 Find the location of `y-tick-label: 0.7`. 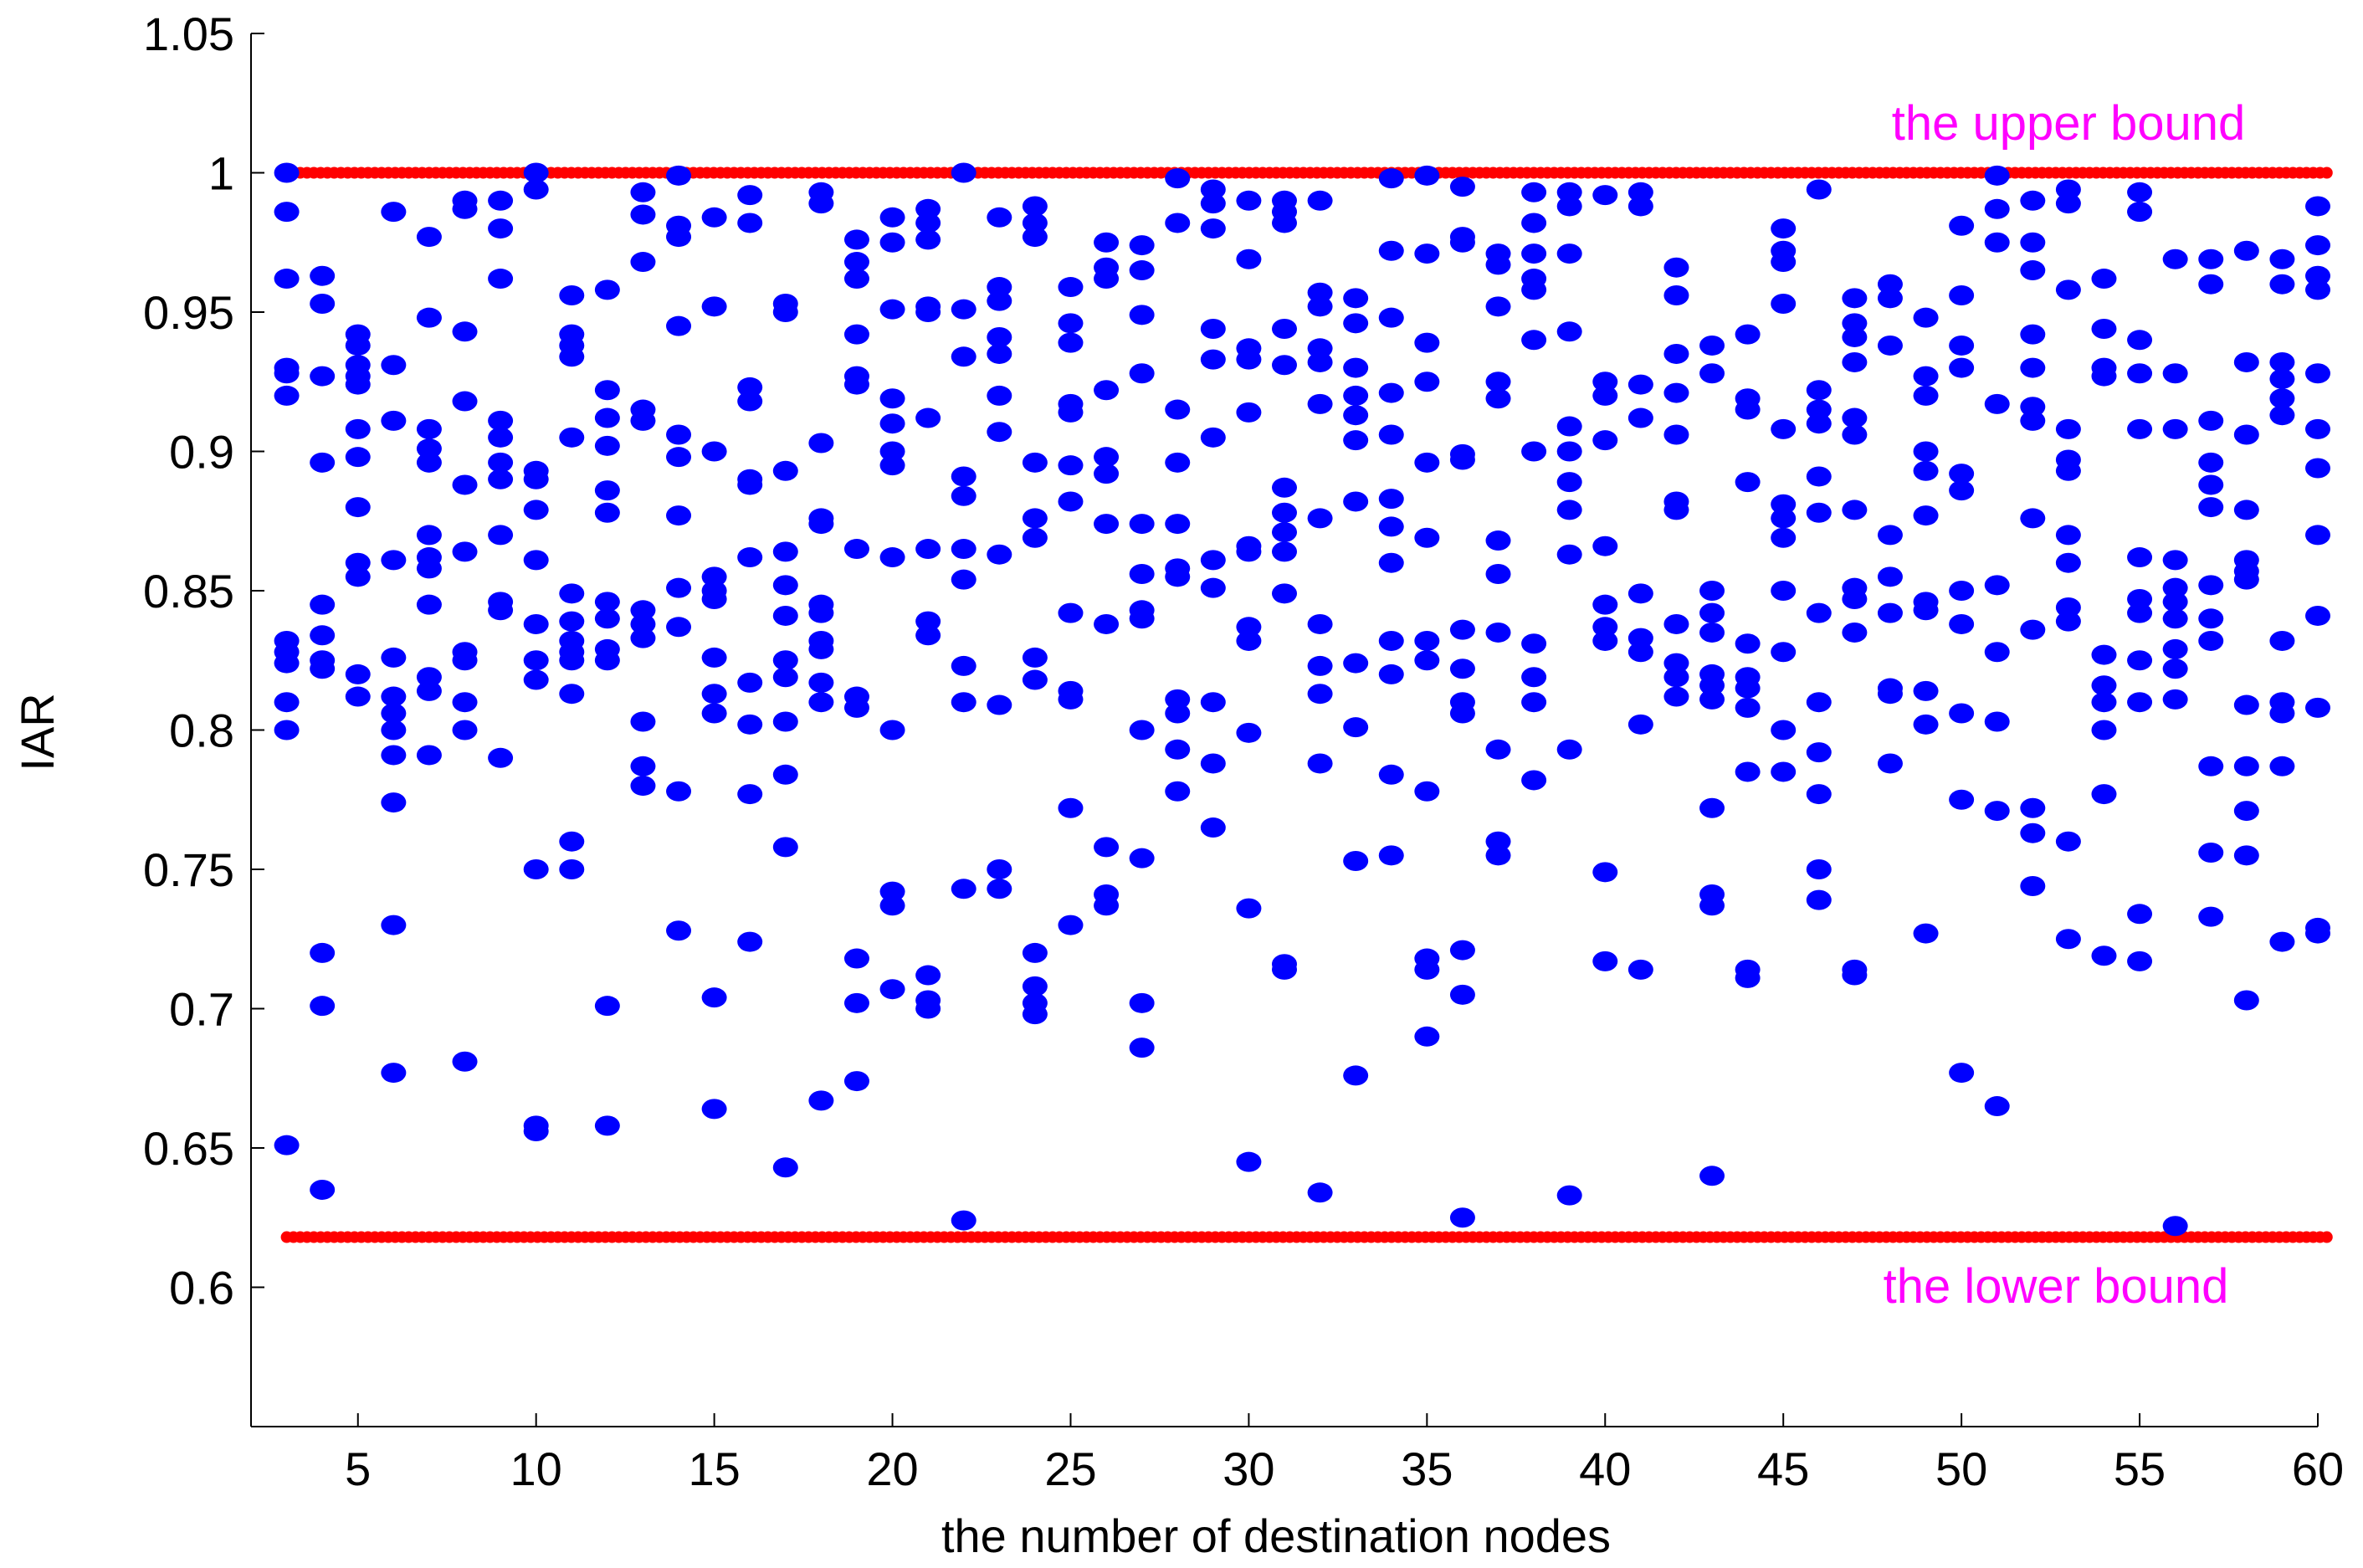

y-tick-label: 0.7 is located at coordinates (201, 1009).